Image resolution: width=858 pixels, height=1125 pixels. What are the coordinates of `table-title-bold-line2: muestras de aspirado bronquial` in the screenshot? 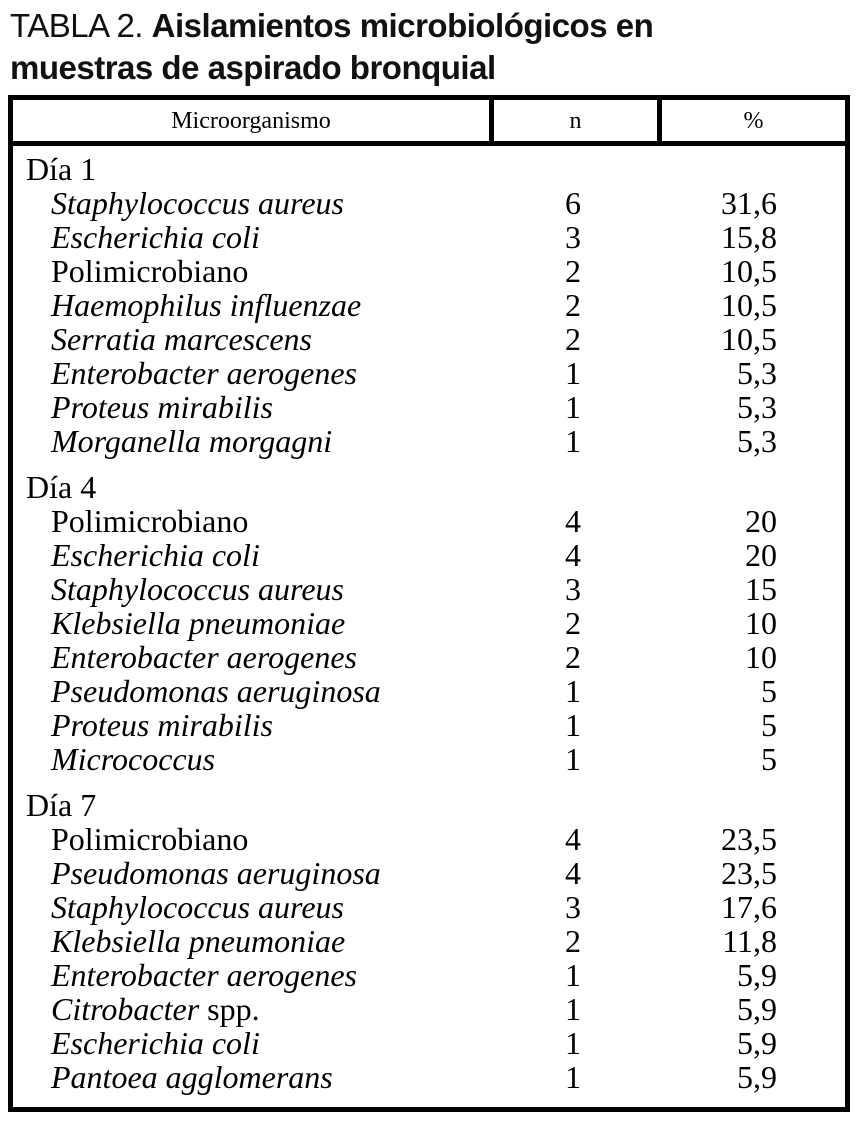 It's located at (253, 67).